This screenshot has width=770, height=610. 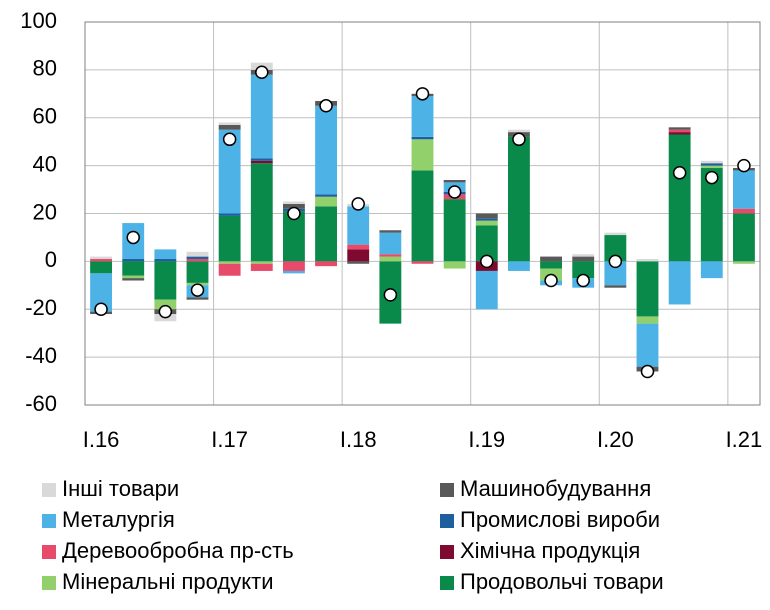 I want to click on y-tick-label: -20, so click(x=41, y=307).